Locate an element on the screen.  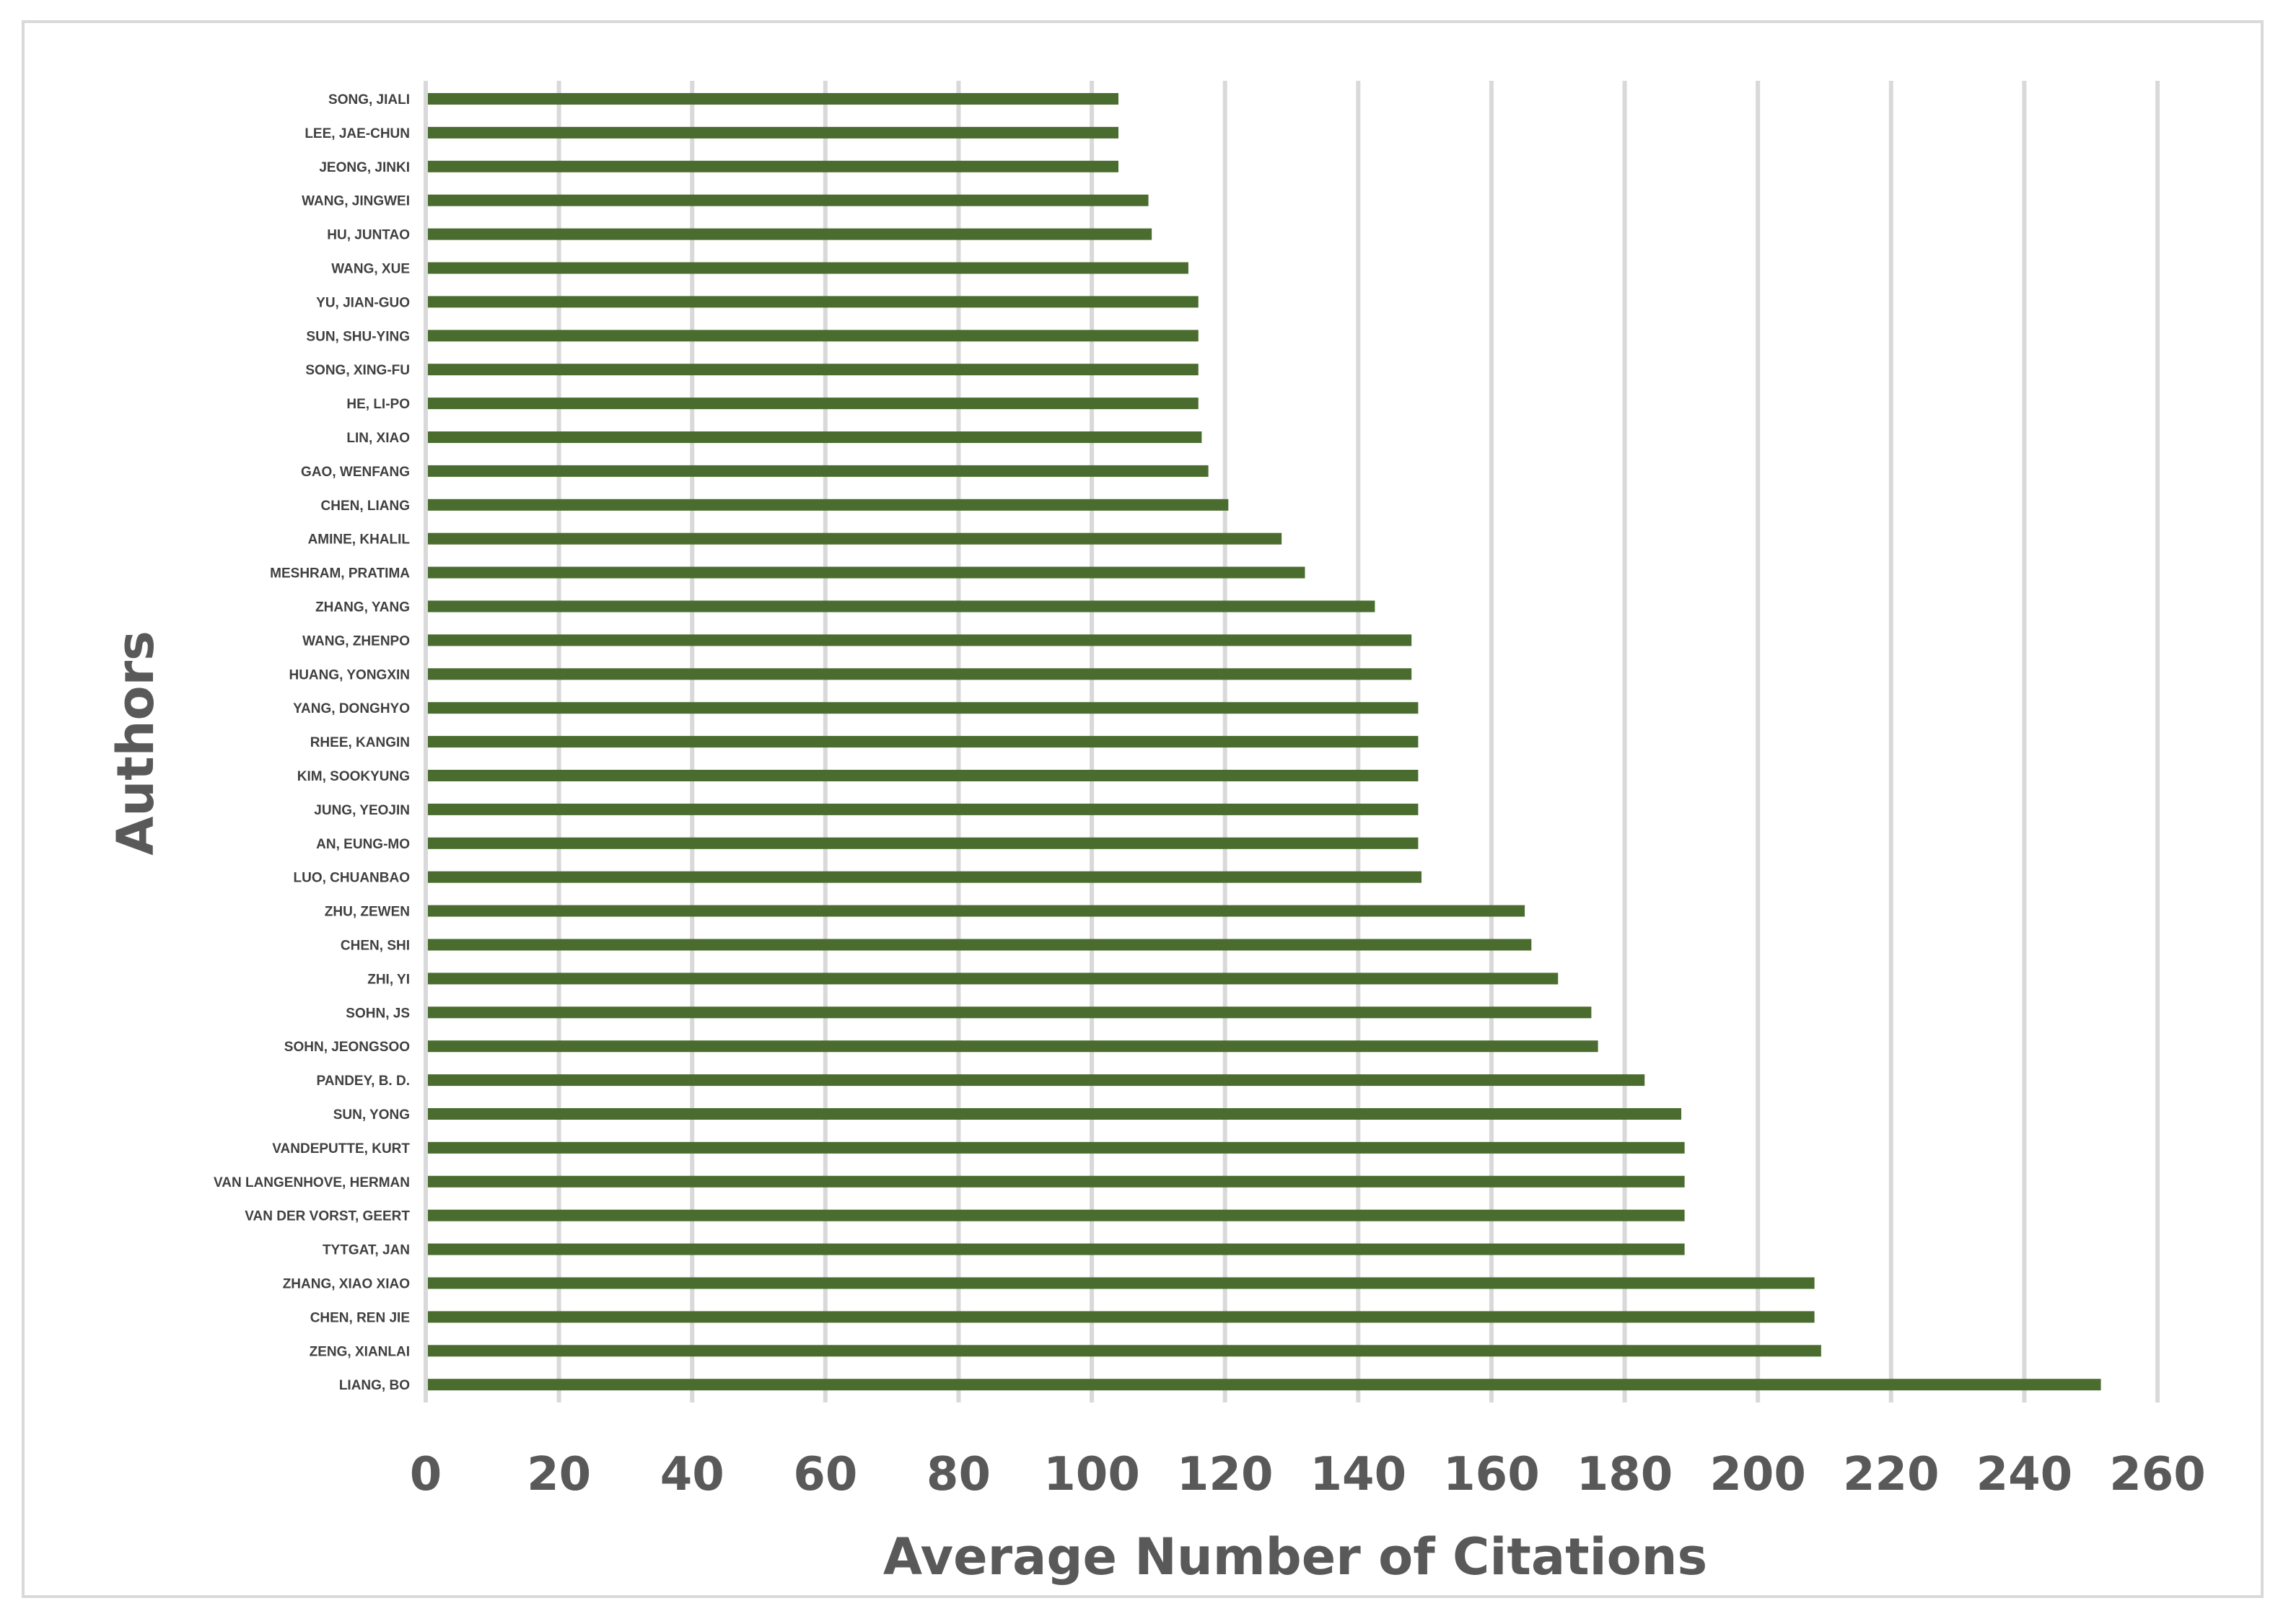
category-label: SONG, JIALI is located at coordinates (369, 99).